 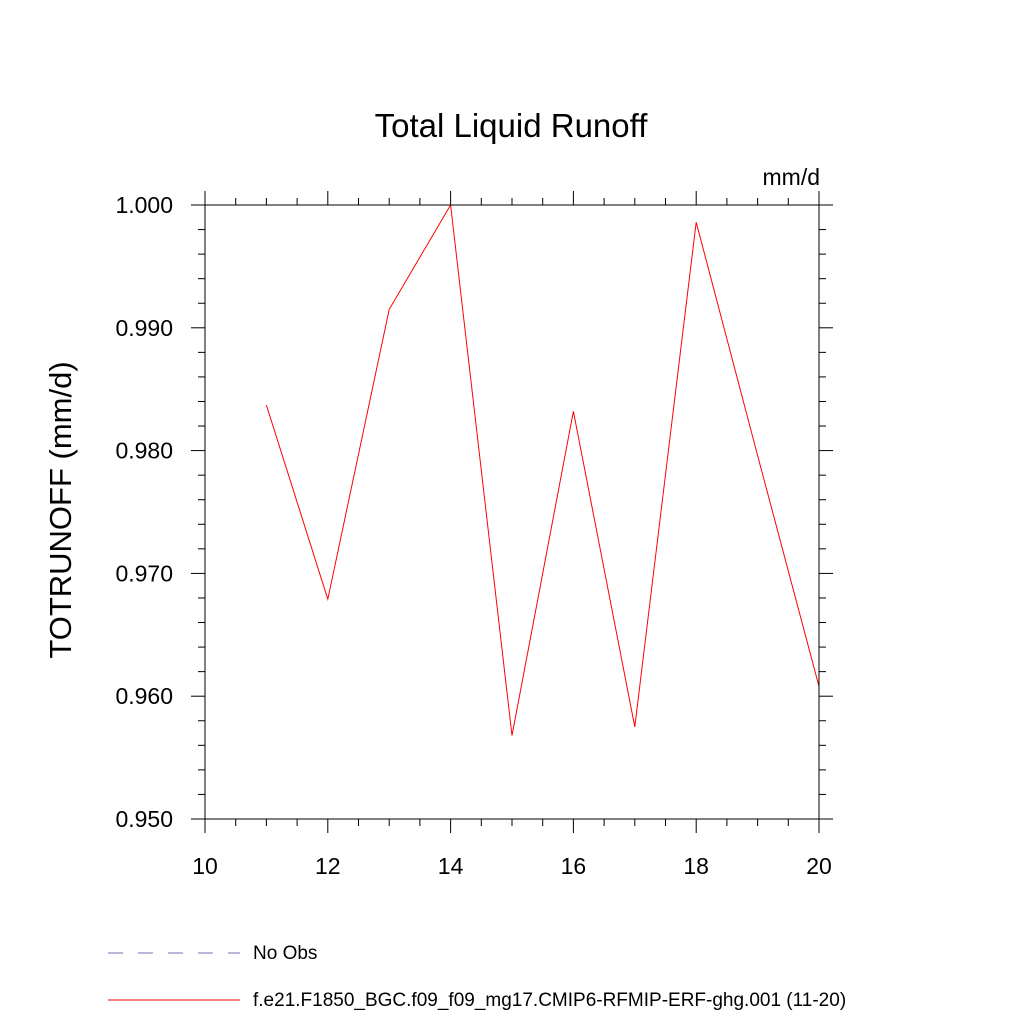 What do you see at coordinates (819, 866) in the screenshot?
I see `x-tick-label: 20` at bounding box center [819, 866].